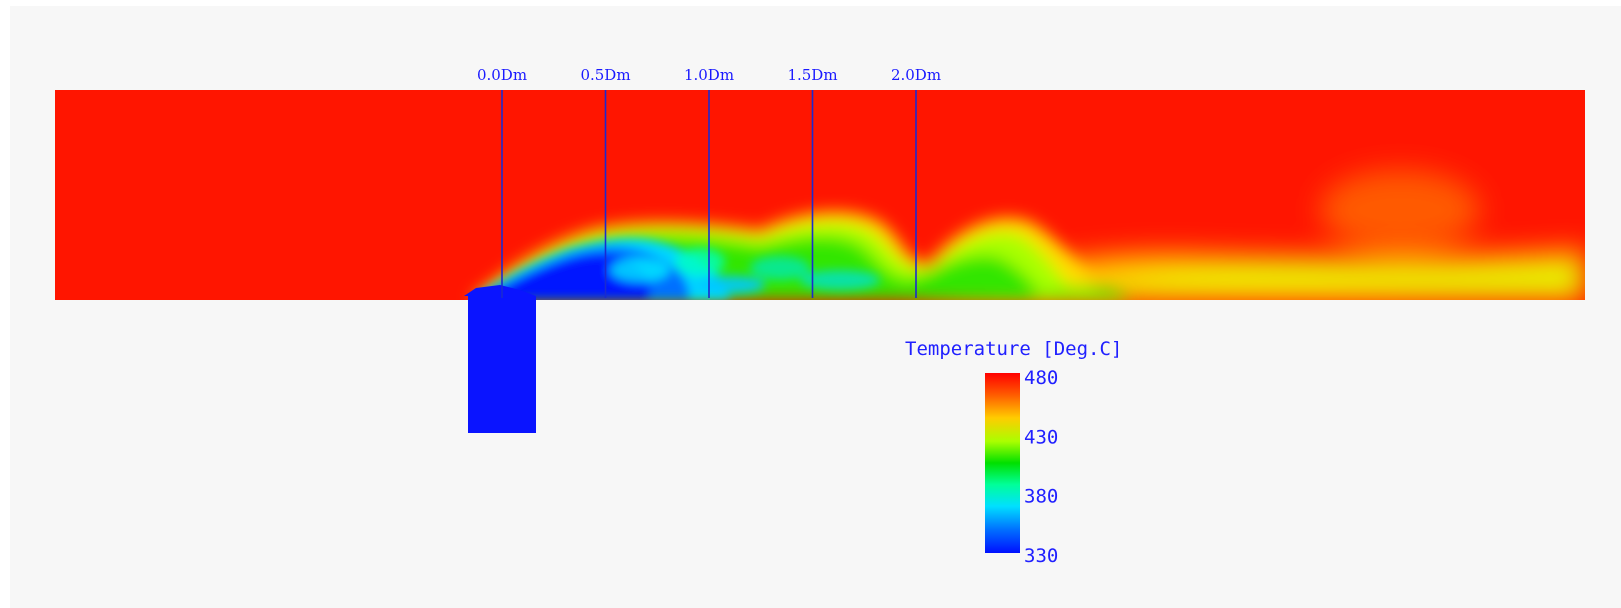 The width and height of the screenshot is (1621, 608). I want to click on station-label-3: 1.5Dm, so click(812, 75).